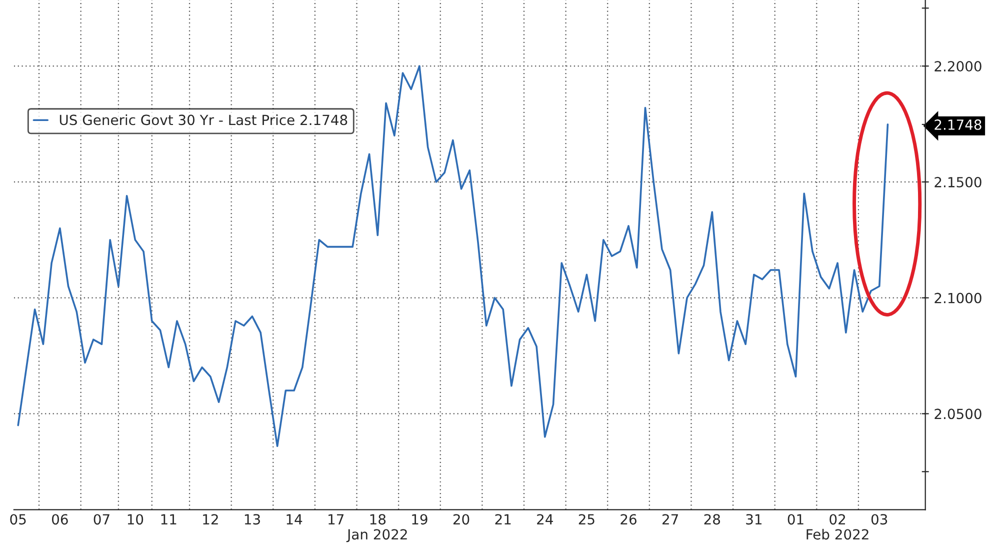 This screenshot has height=557, width=995. Describe the element at coordinates (958, 182) in the screenshot. I see `y-tick-label: 2.1500` at that location.